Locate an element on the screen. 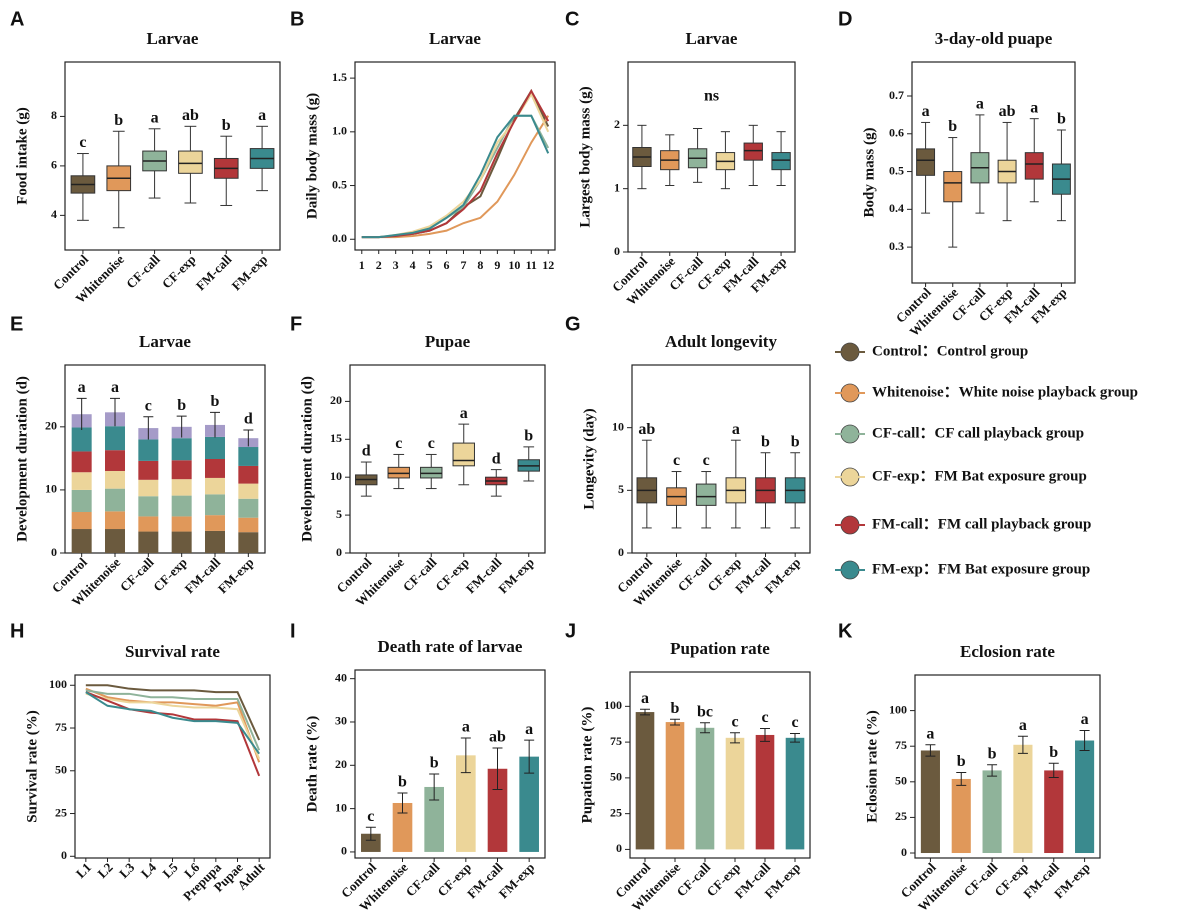  x-tick-label: L4 is located at coordinates (149, 870).